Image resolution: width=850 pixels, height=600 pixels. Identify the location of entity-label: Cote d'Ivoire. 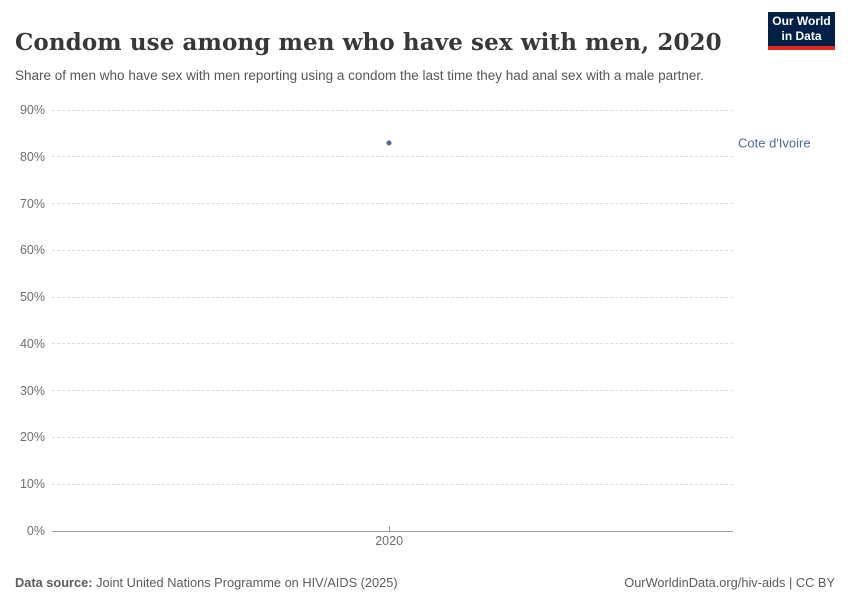
(774, 143).